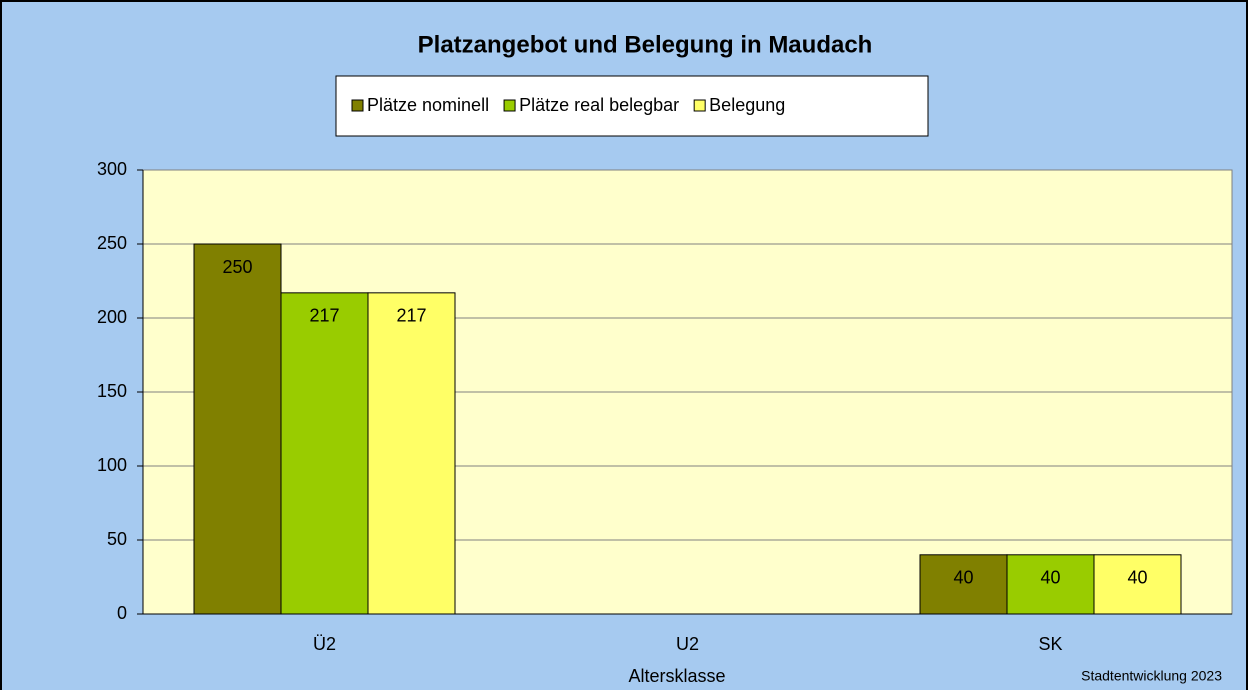 The width and height of the screenshot is (1248, 690). What do you see at coordinates (324, 644) in the screenshot?
I see `x-tick-label: Ü2` at bounding box center [324, 644].